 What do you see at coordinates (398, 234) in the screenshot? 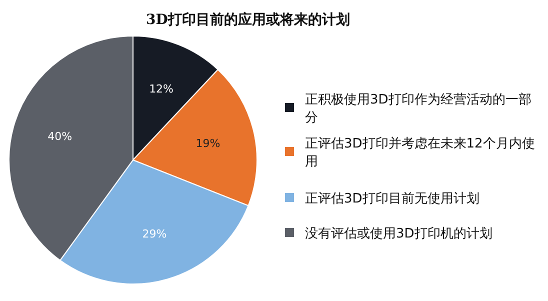
I see `legend-label: 没有评估或使用3D打印机的计划` at bounding box center [398, 234].